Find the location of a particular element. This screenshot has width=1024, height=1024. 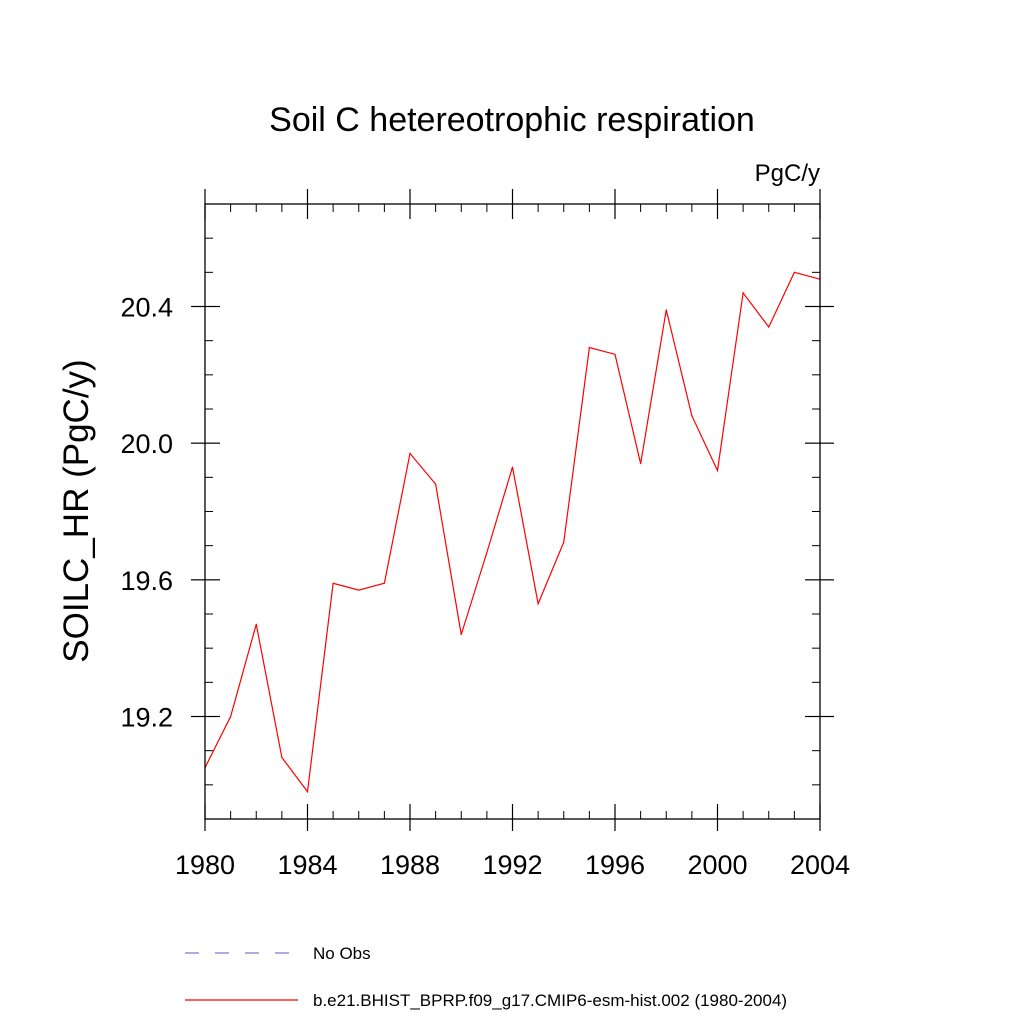

x-tick-label: 1980 is located at coordinates (205, 865).